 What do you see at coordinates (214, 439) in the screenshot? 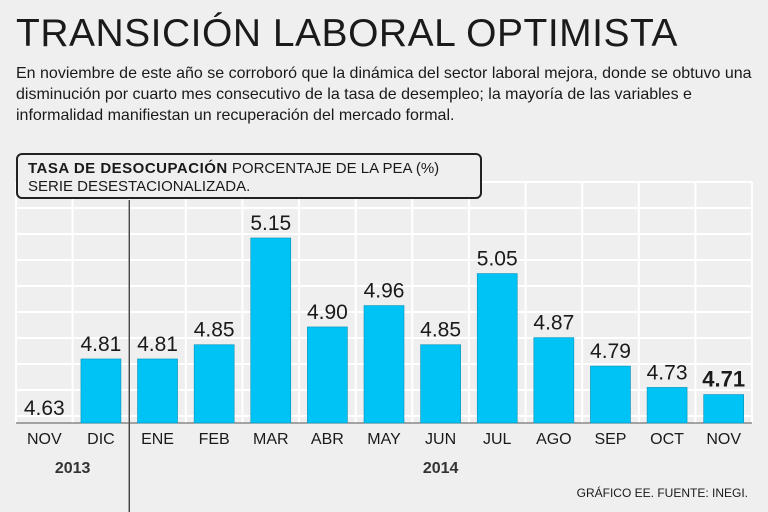
I see `x-tick-label: FEB` at bounding box center [214, 439].